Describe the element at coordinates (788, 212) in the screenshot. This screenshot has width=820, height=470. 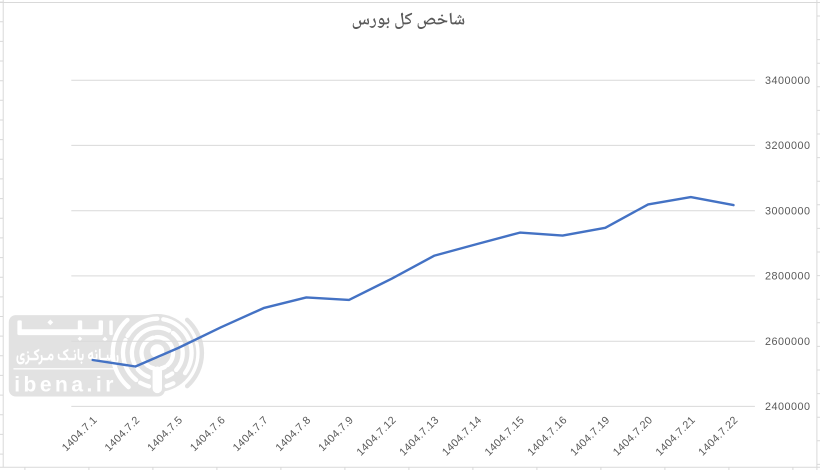
I see `svg-text: 3000000` at that location.